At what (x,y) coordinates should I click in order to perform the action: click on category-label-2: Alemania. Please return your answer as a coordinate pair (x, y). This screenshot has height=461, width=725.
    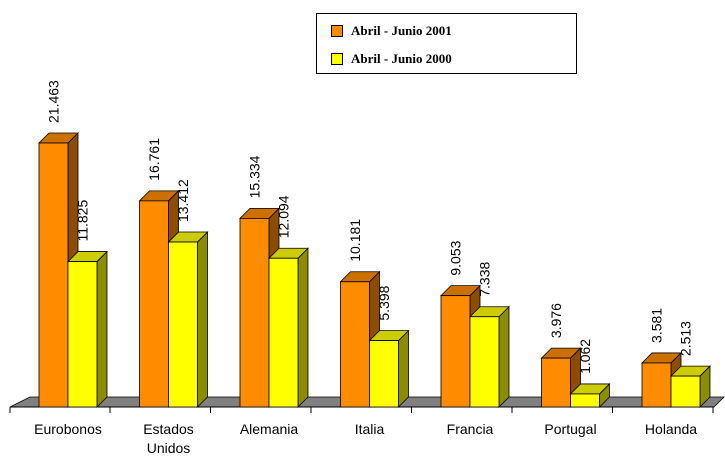
    Looking at the image, I should click on (269, 429).